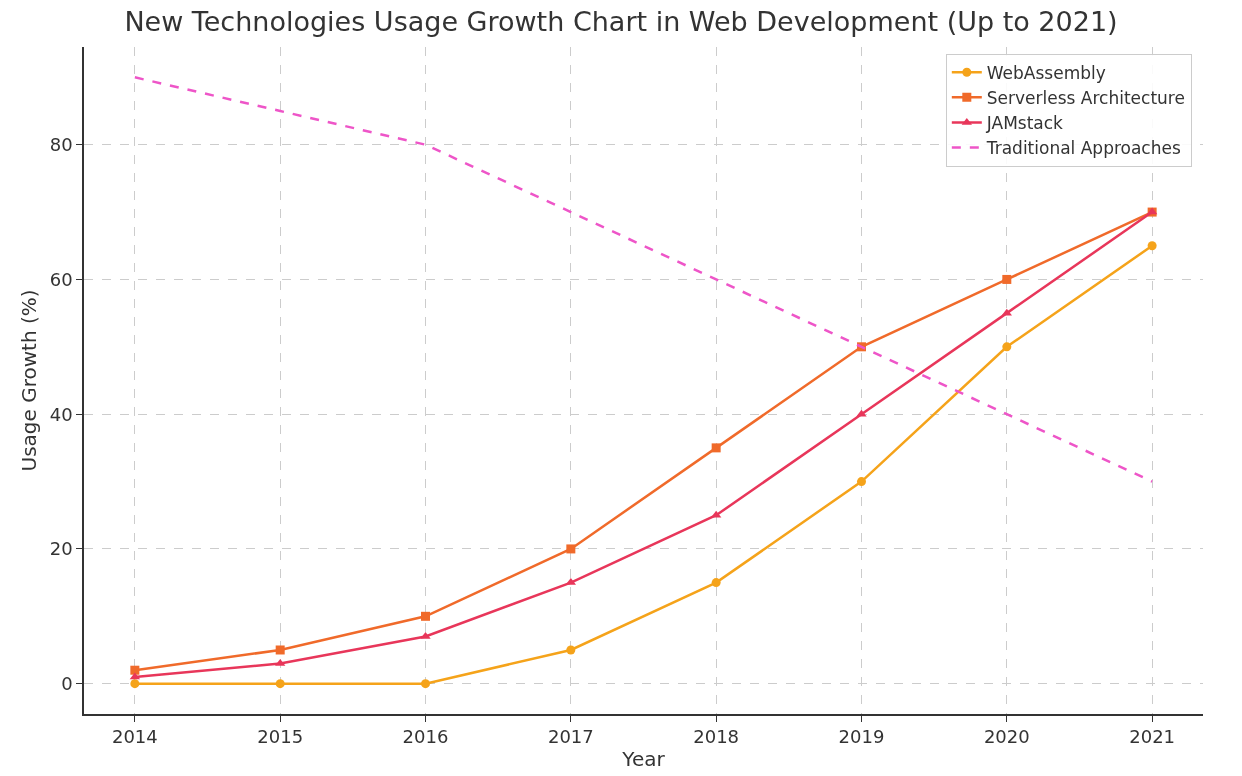  What do you see at coordinates (134, 737) in the screenshot?
I see `x-tick-label: 2014` at bounding box center [134, 737].